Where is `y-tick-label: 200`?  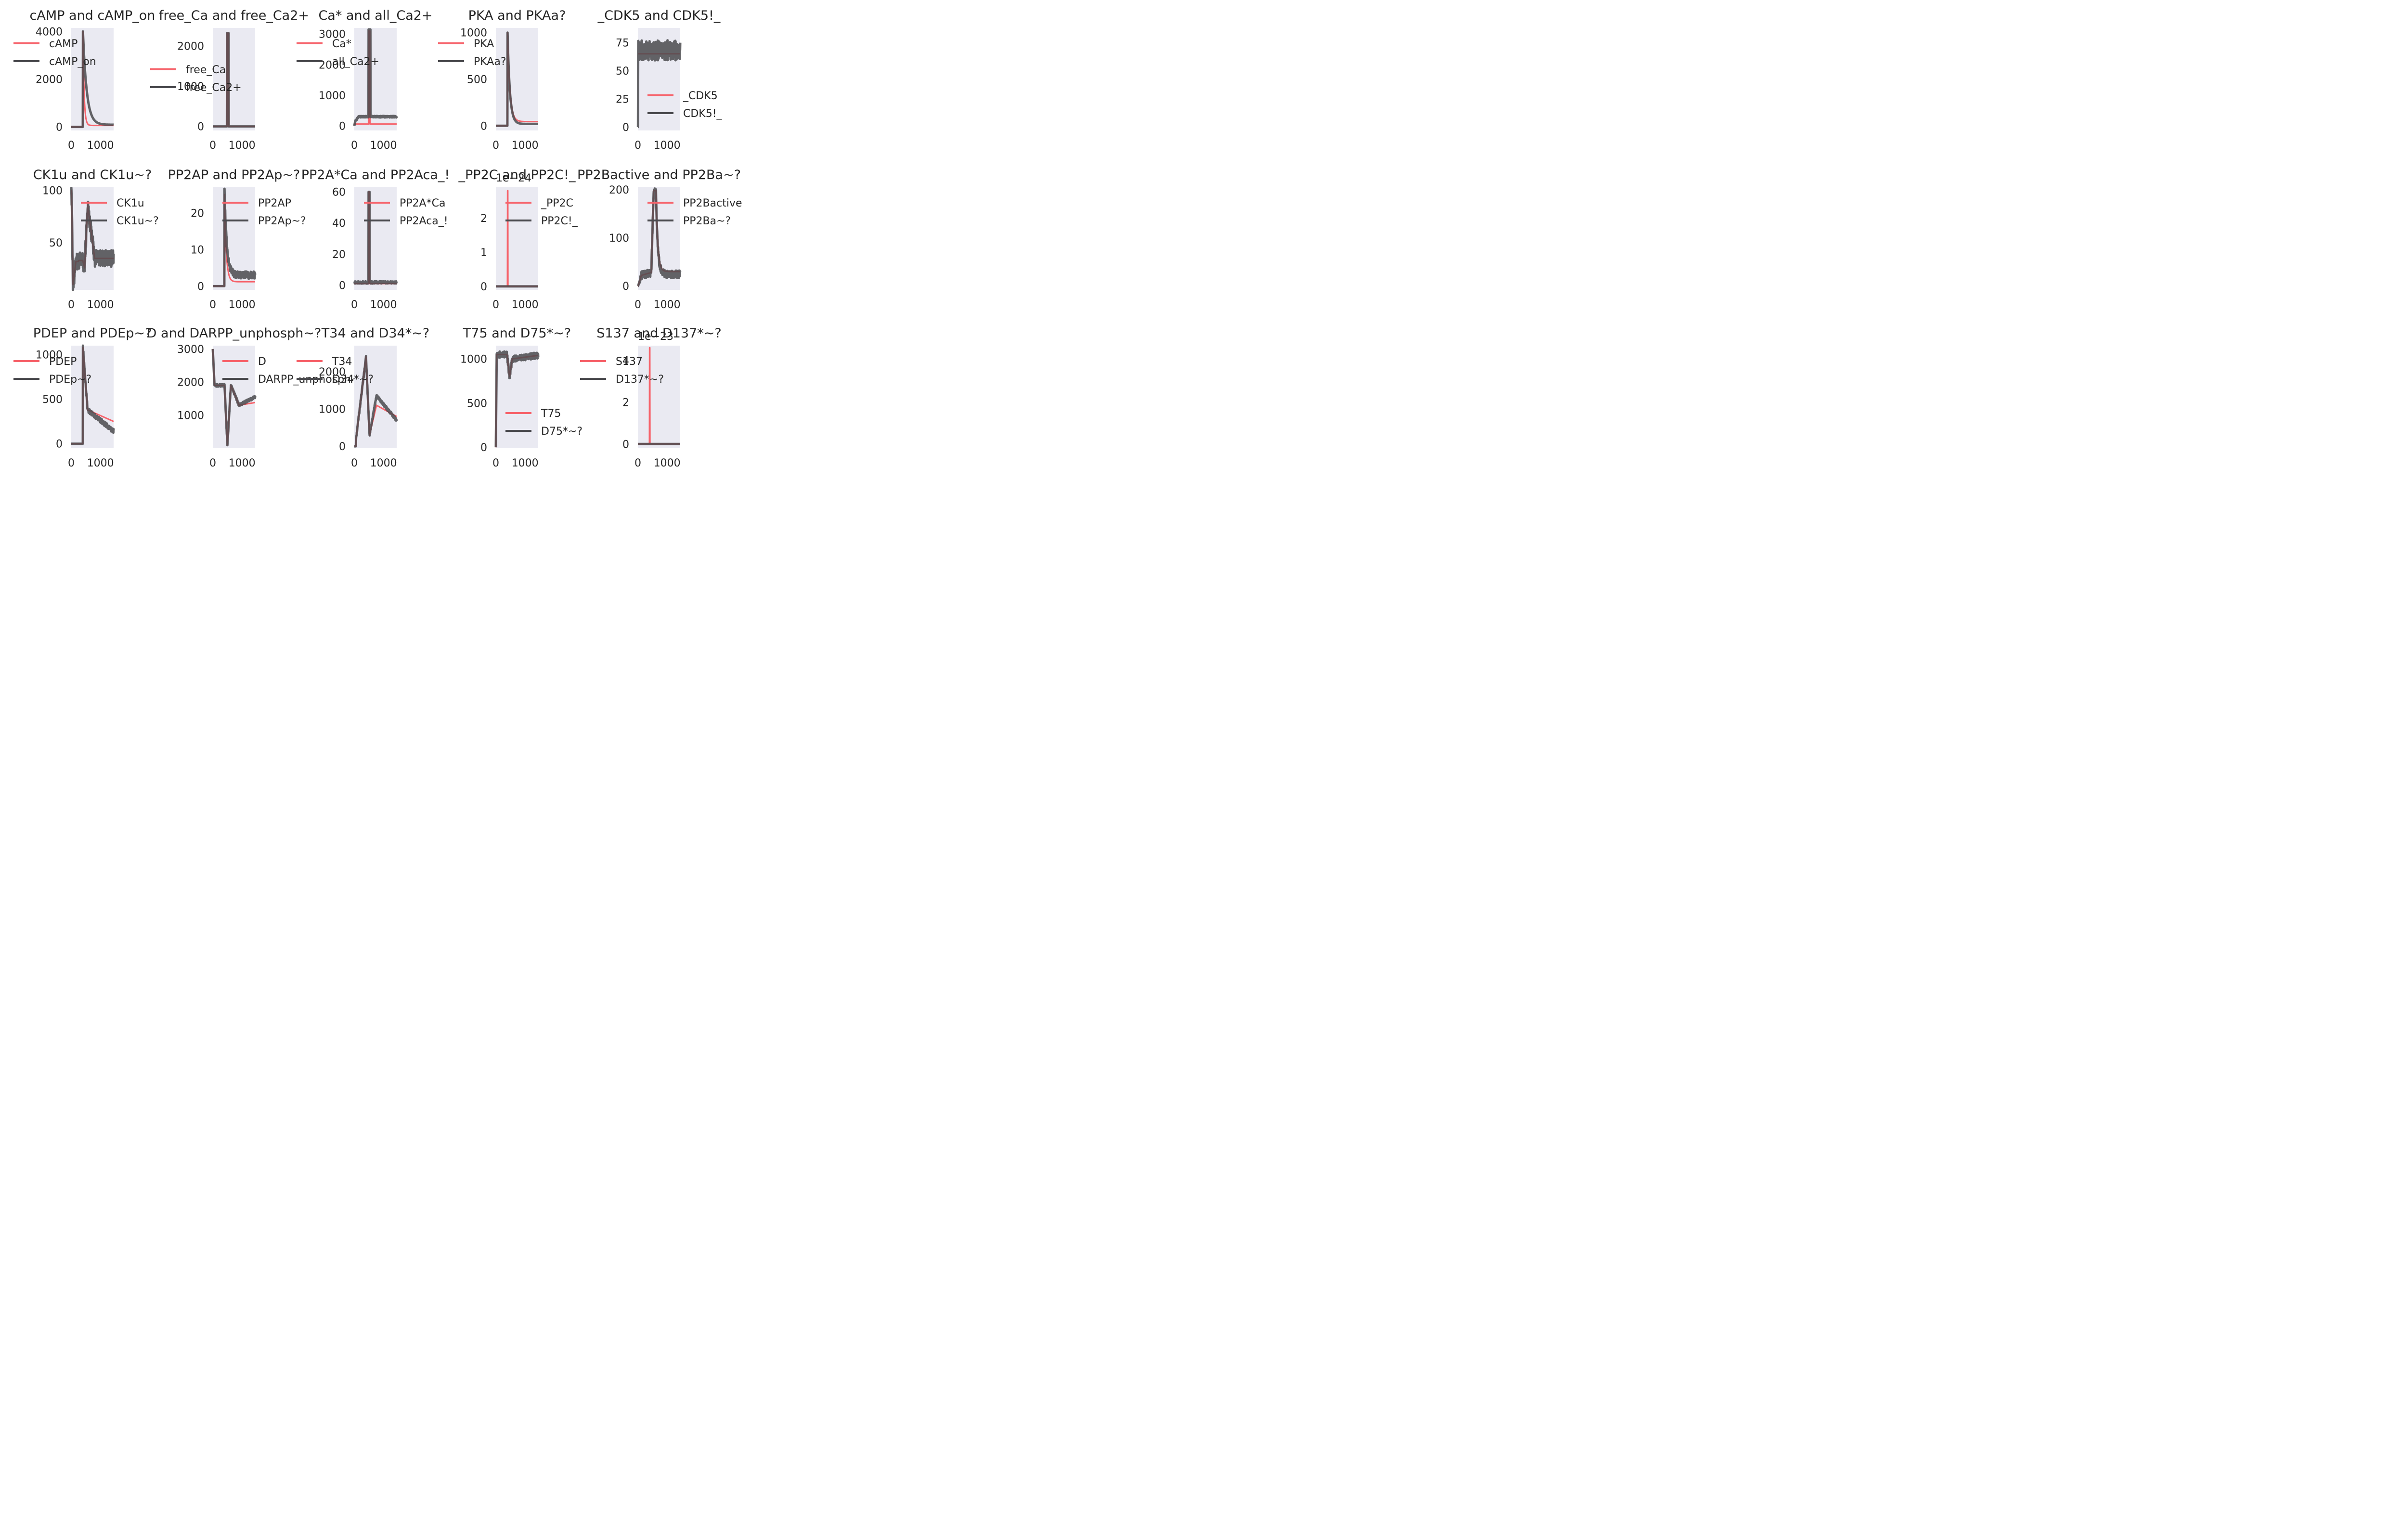
y-tick-label: 200 is located at coordinates (619, 190).